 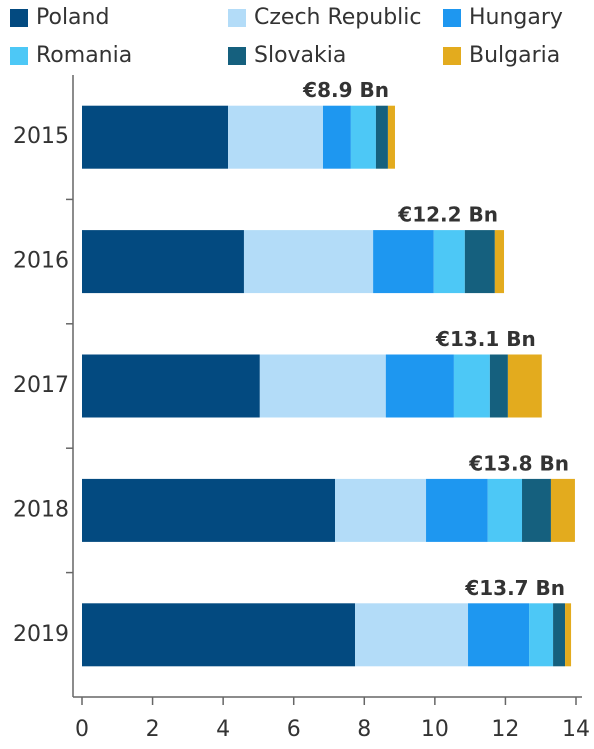 I want to click on x-tick-label: 2, so click(x=153, y=729).